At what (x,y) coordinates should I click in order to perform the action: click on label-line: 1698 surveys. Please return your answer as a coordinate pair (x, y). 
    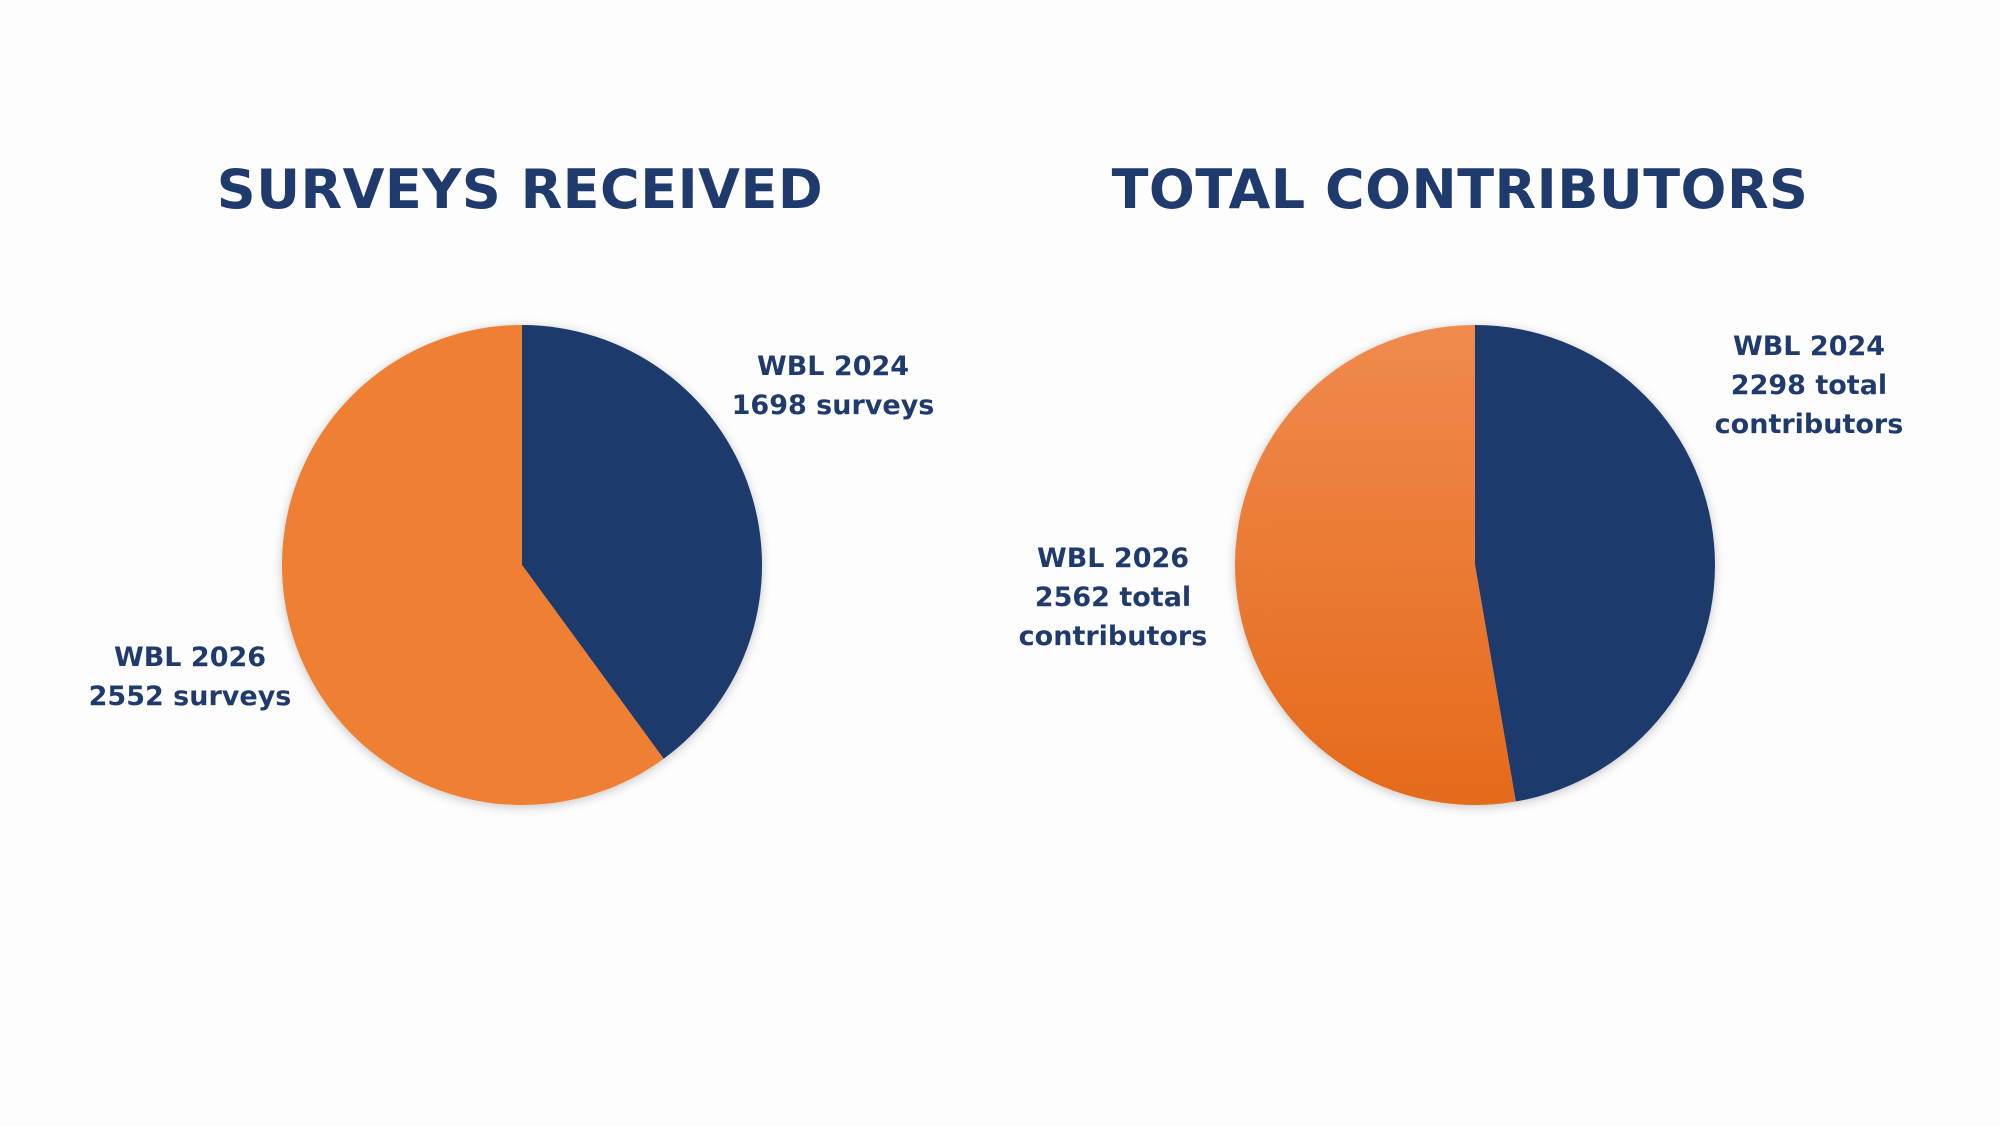
    Looking at the image, I should click on (833, 405).